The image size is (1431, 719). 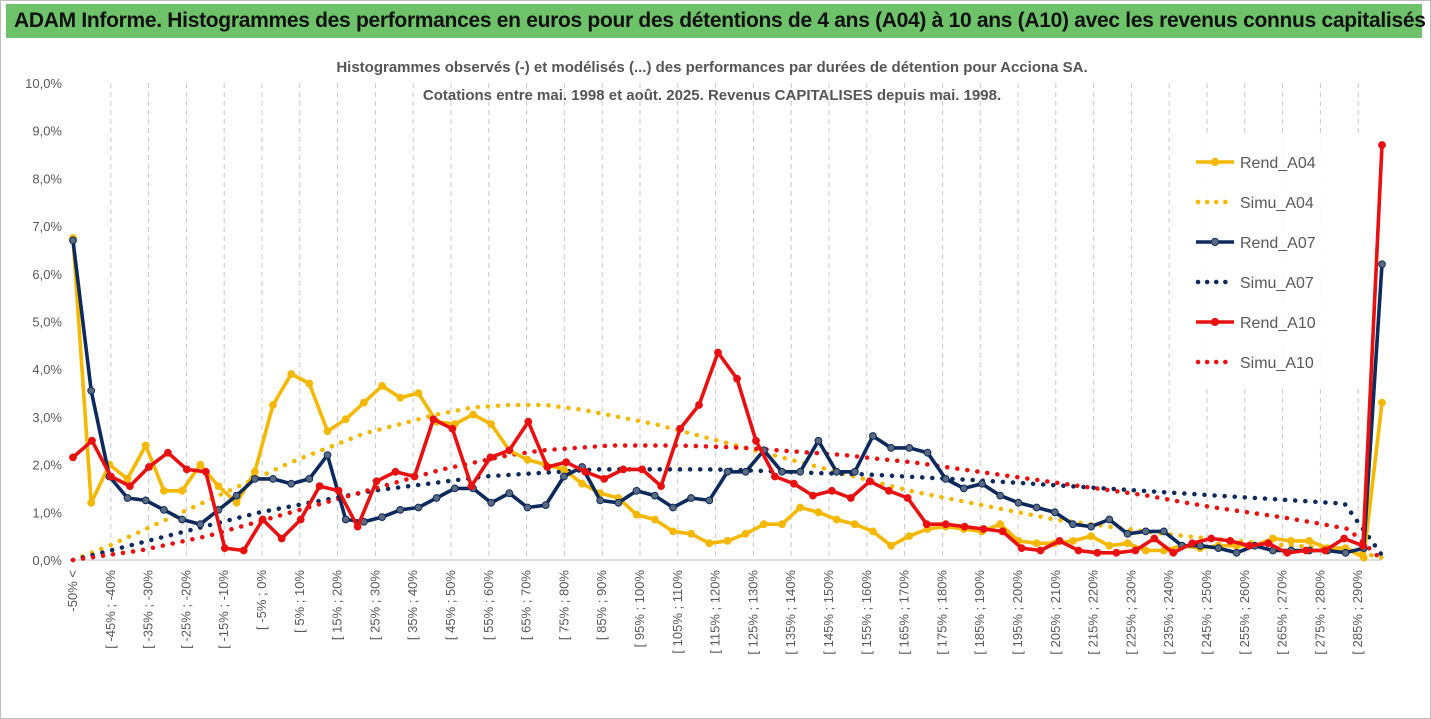 I want to click on y-tick-label: 6,0%, so click(x=47, y=274).